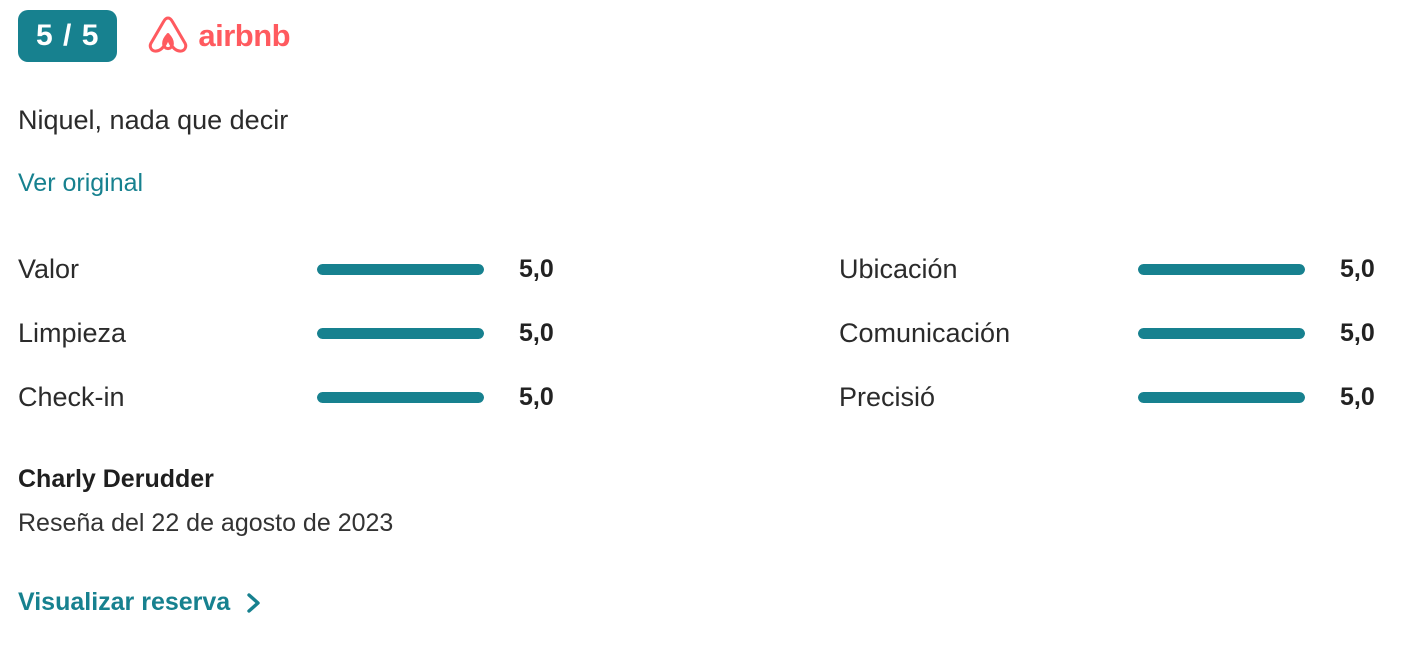 This screenshot has width=1420, height=646. Describe the element at coordinates (887, 396) in the screenshot. I see `rating-label: Precisió` at that location.